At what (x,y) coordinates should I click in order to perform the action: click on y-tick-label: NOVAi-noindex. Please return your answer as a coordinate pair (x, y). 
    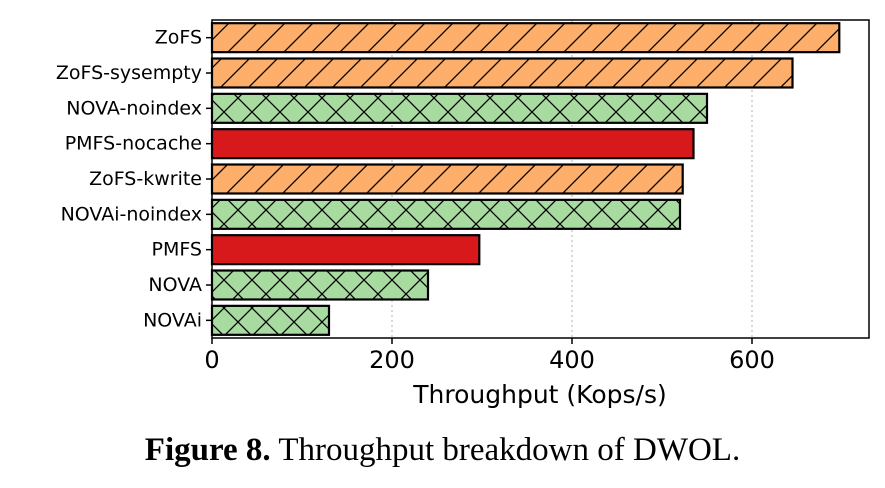
    Looking at the image, I should click on (131, 214).